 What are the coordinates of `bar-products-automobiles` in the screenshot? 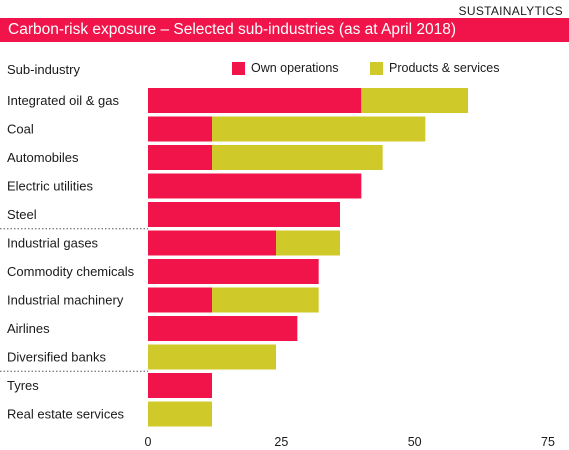 It's located at (297, 157).